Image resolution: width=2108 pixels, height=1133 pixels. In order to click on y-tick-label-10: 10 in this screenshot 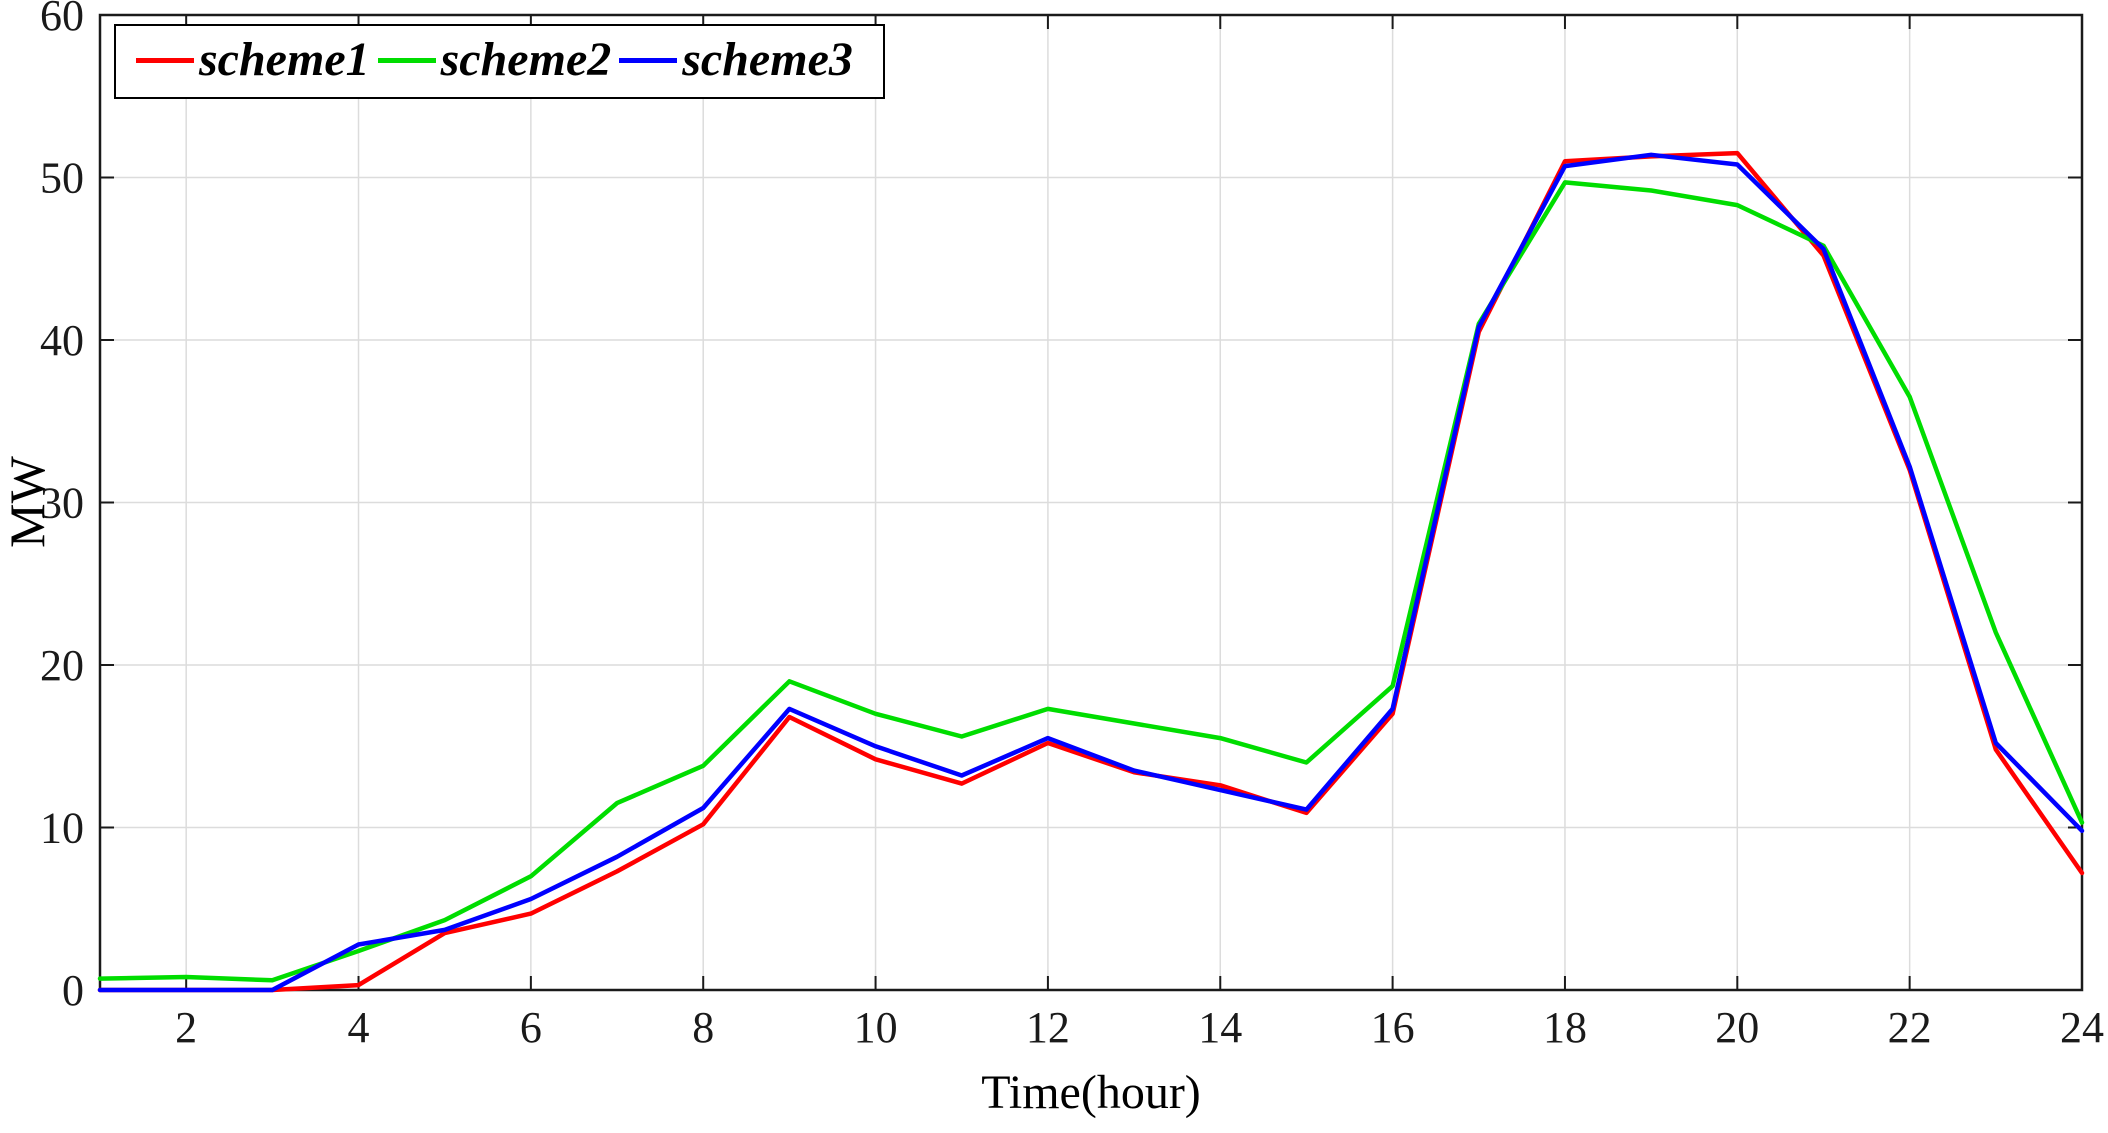, I will do `click(62, 828)`.